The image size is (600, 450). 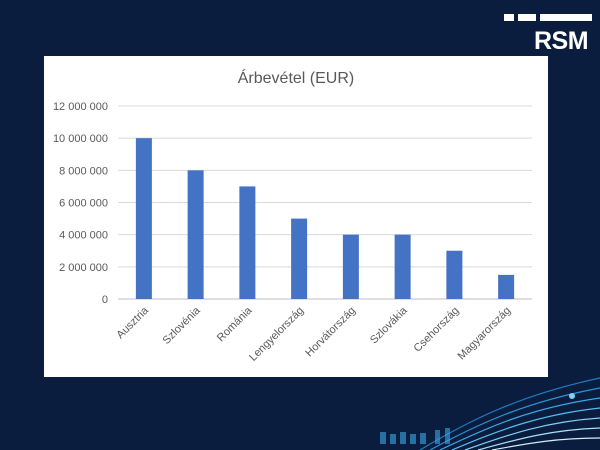 What do you see at coordinates (296, 77) in the screenshot?
I see `chart-title: Árbevétel (EUR)` at bounding box center [296, 77].